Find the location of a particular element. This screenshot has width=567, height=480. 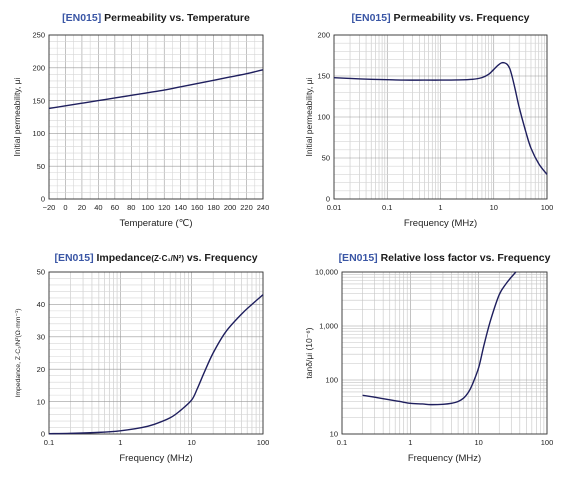

chart-title-text: Permeability vs. Frequency is located at coordinates (462, 18).